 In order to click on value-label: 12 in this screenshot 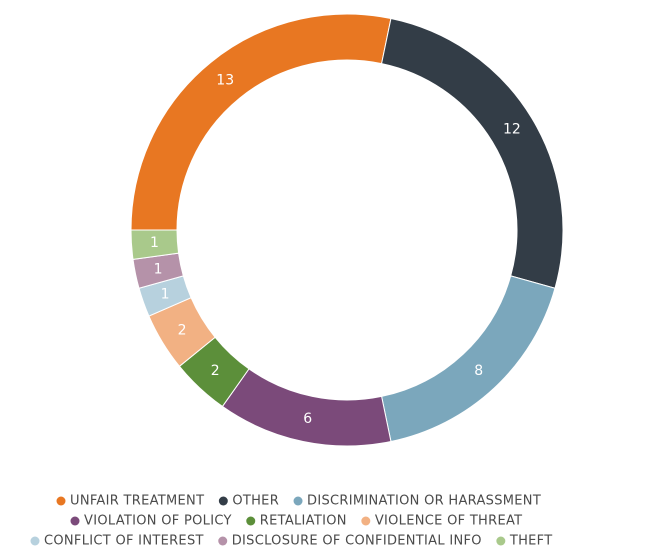, I will do `click(512, 130)`.